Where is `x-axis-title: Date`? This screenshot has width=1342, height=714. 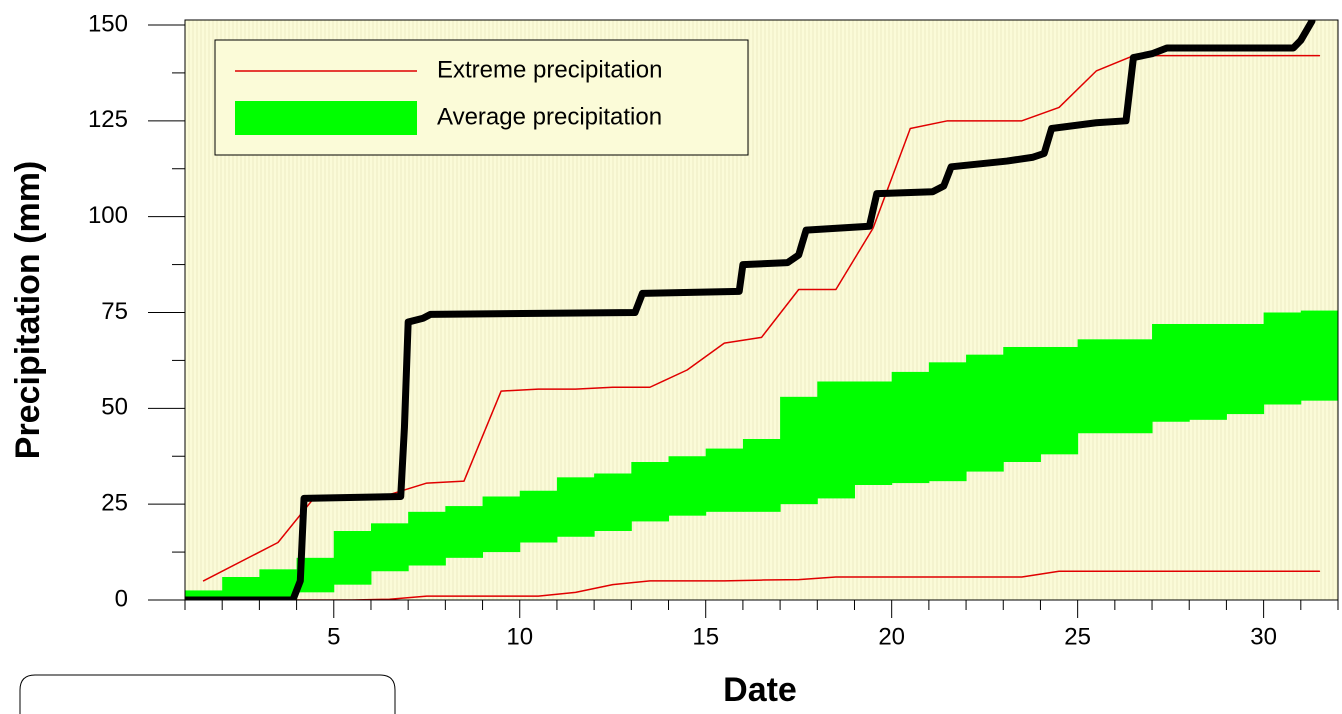 x-axis-title: Date is located at coordinates (760, 690).